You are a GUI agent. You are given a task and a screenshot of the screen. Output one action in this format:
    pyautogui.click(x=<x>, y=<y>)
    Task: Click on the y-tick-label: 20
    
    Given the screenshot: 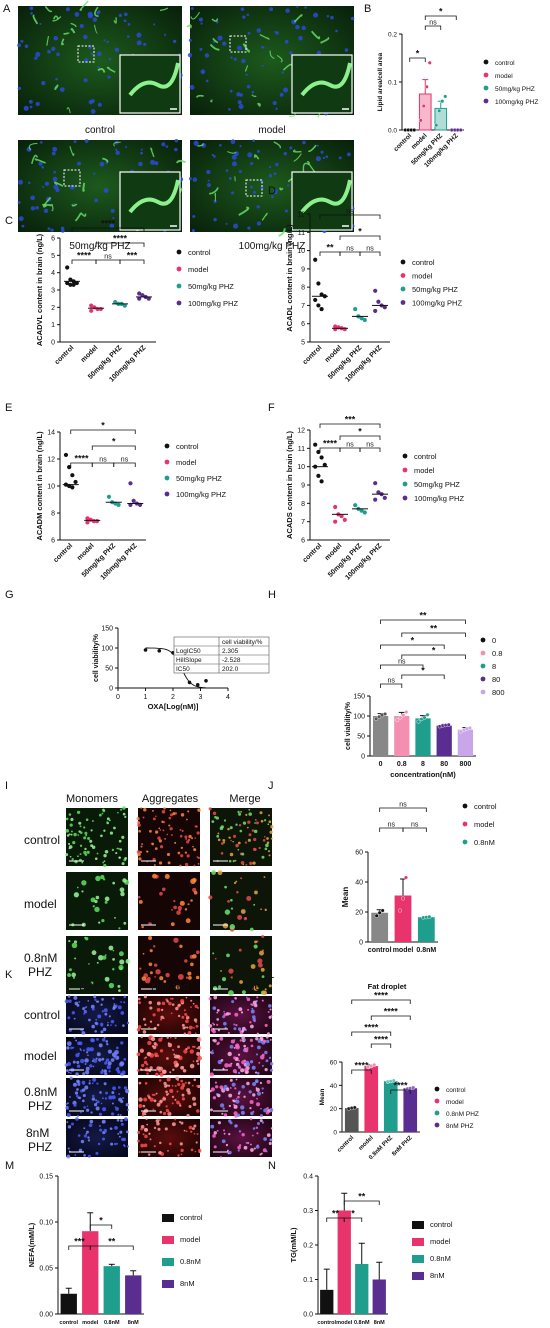 What is the action you would take?
    pyautogui.click(x=359, y=913)
    